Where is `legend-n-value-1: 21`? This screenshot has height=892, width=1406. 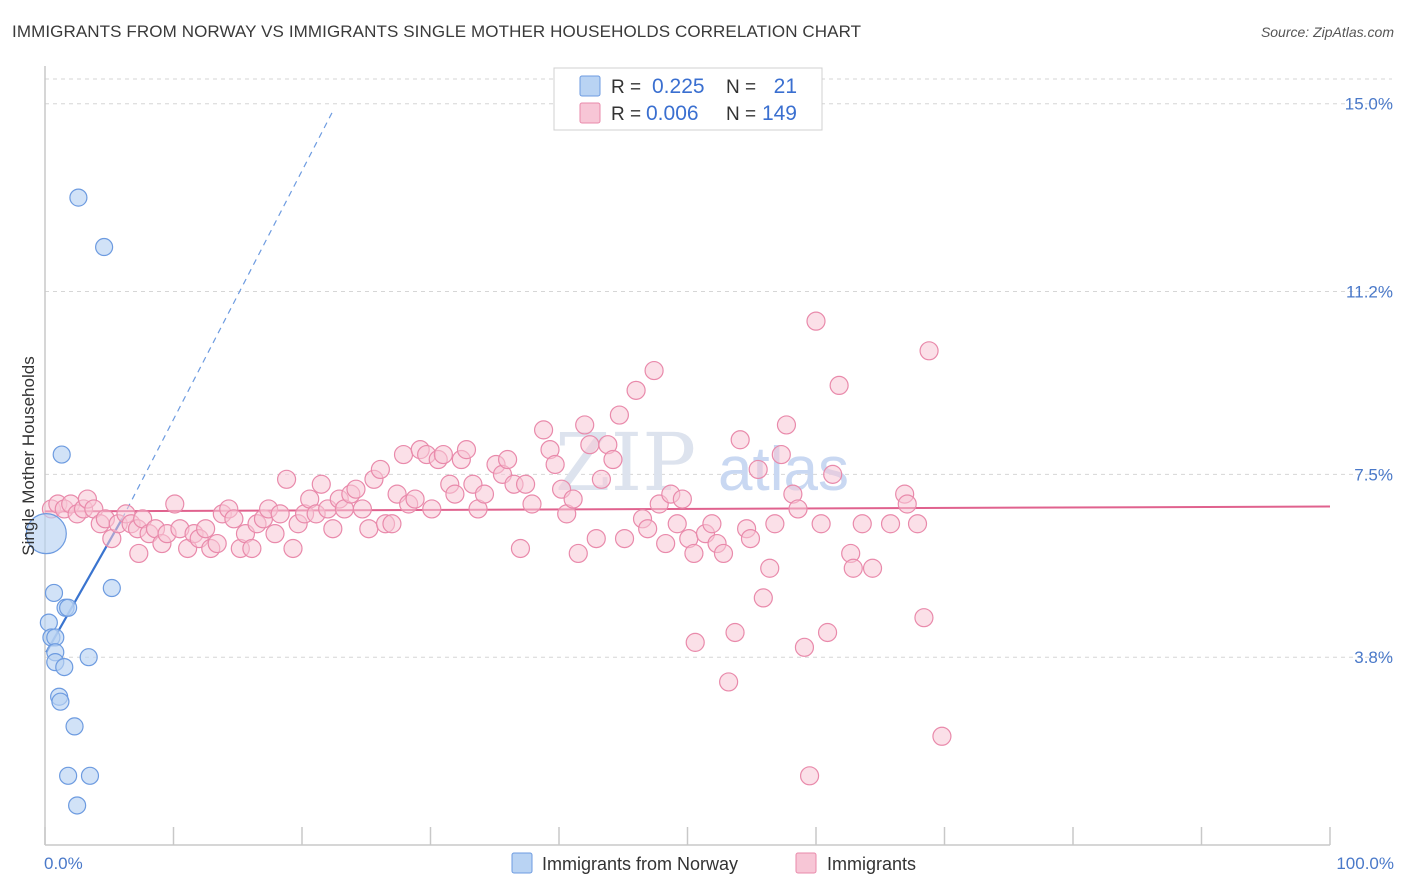
legend-n-value-1: 21 is located at coordinates (785, 86).